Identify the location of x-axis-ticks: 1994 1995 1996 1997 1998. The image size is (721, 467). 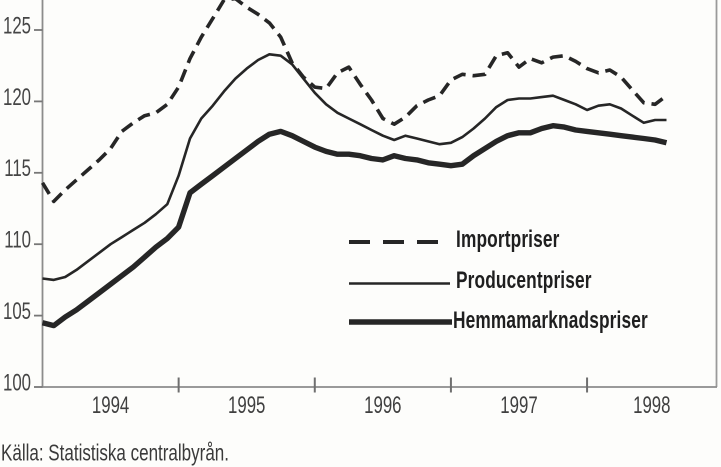
(381, 398).